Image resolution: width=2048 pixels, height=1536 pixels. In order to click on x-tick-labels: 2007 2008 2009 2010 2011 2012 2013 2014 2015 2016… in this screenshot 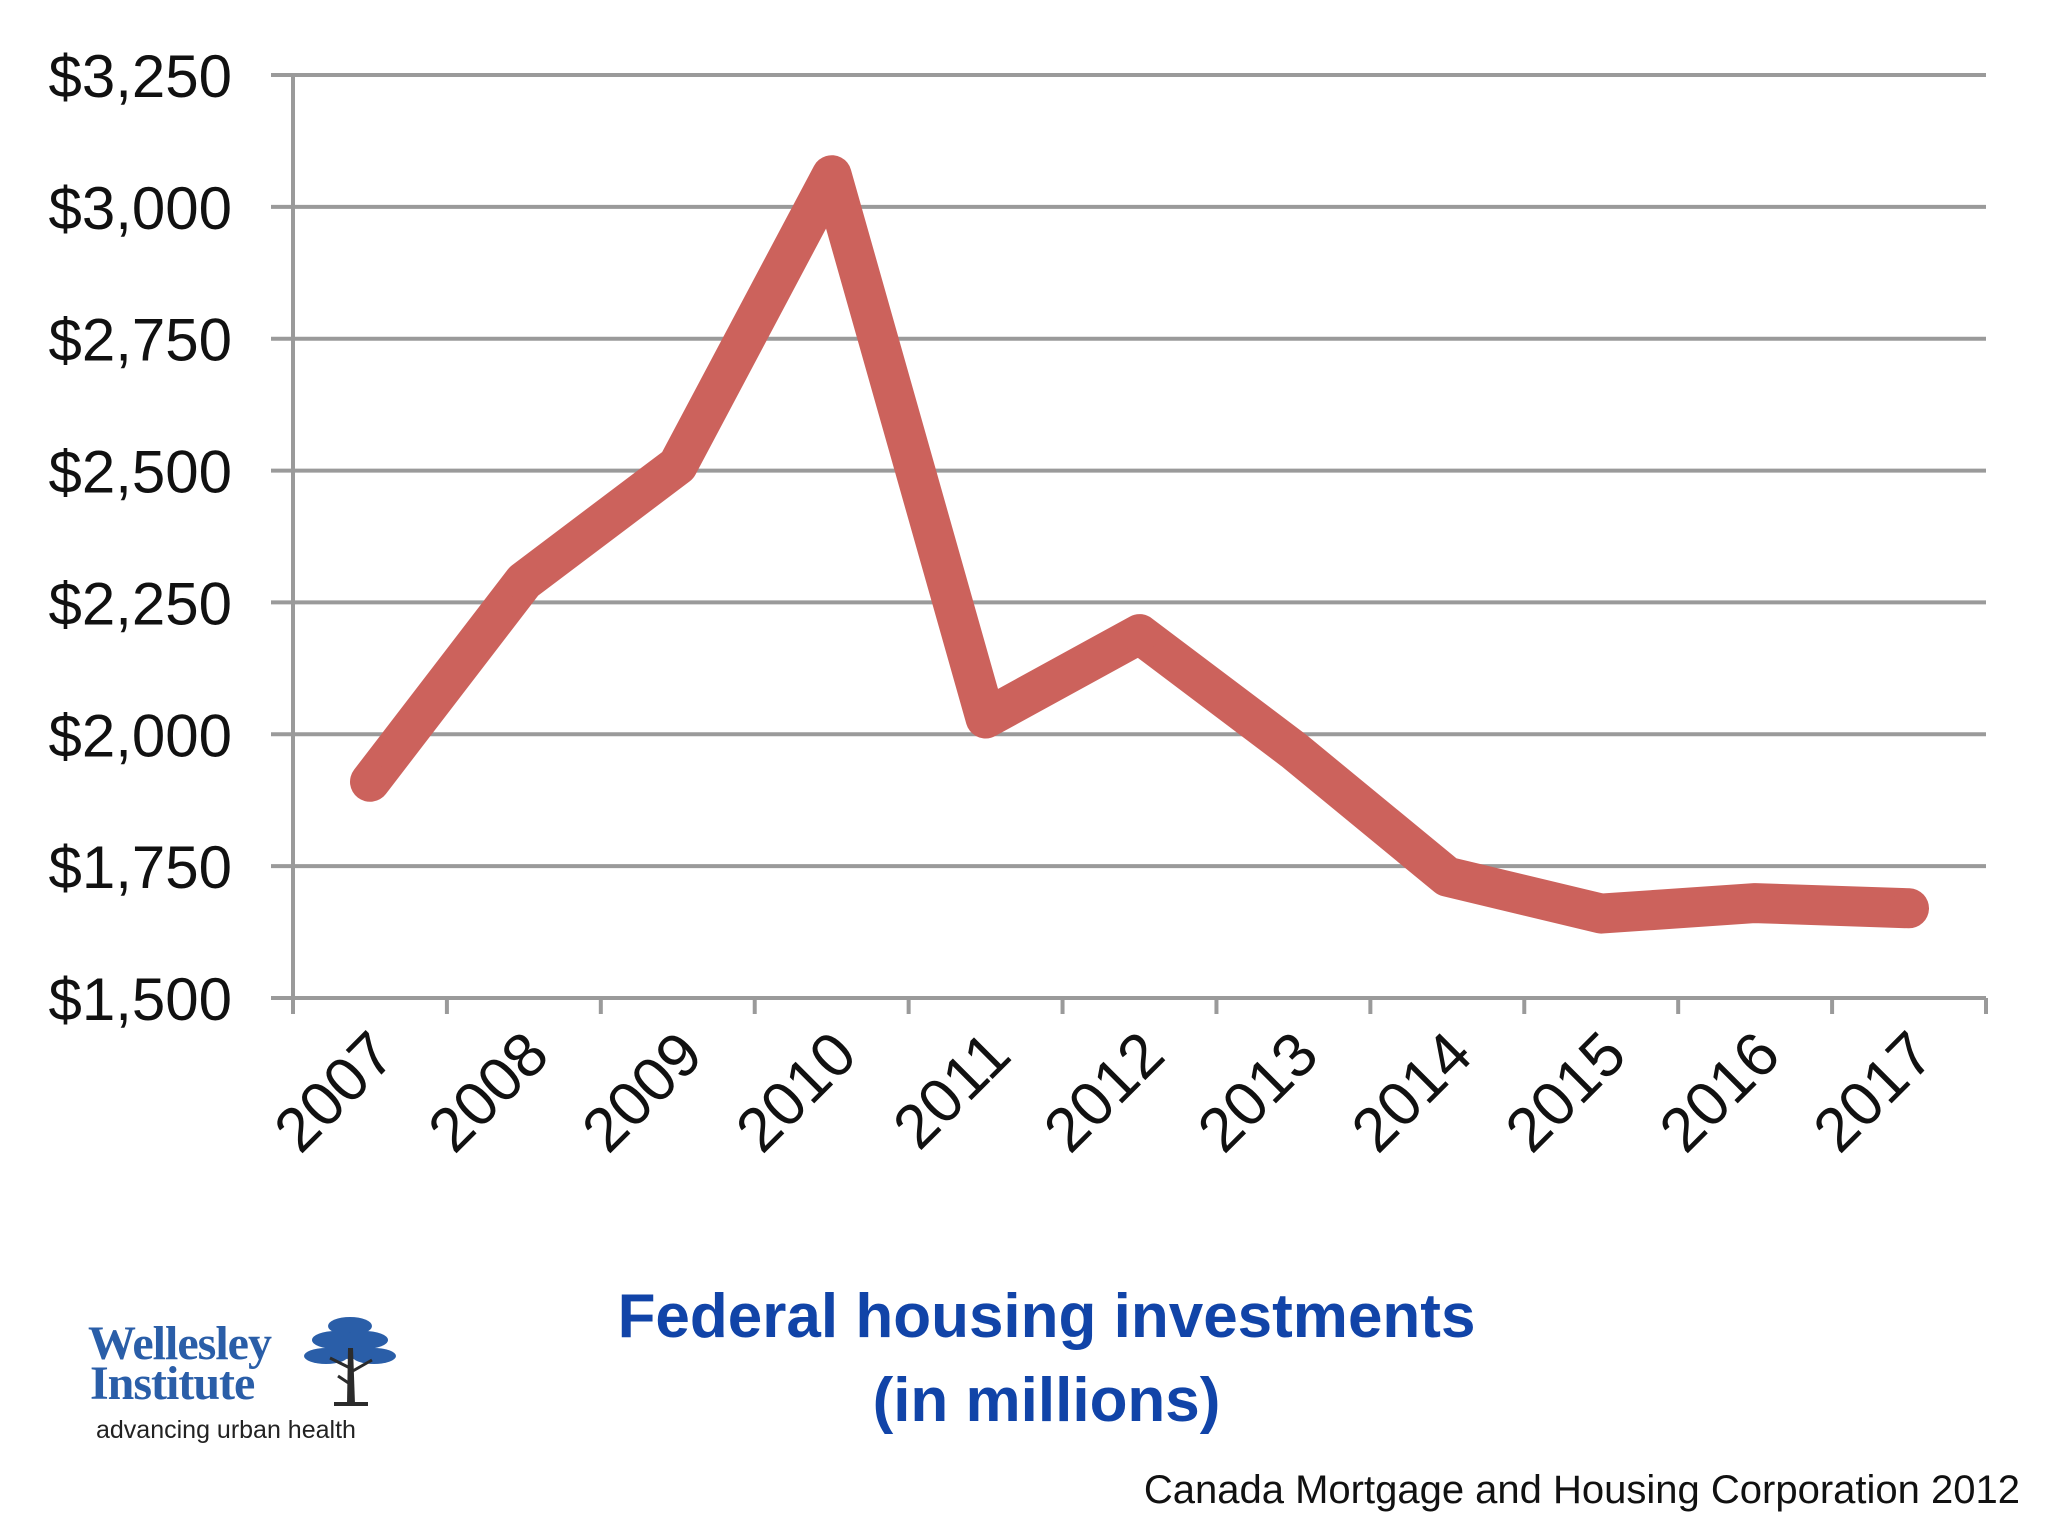, I will do `click(1104, 1092)`.